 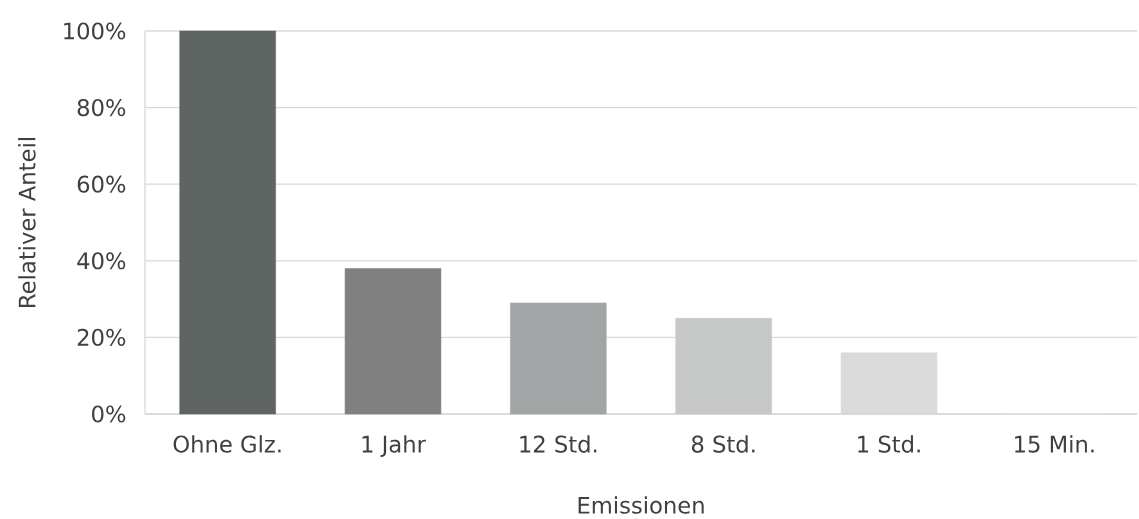 I want to click on x-tick-label: 8 Std., so click(x=723, y=444).